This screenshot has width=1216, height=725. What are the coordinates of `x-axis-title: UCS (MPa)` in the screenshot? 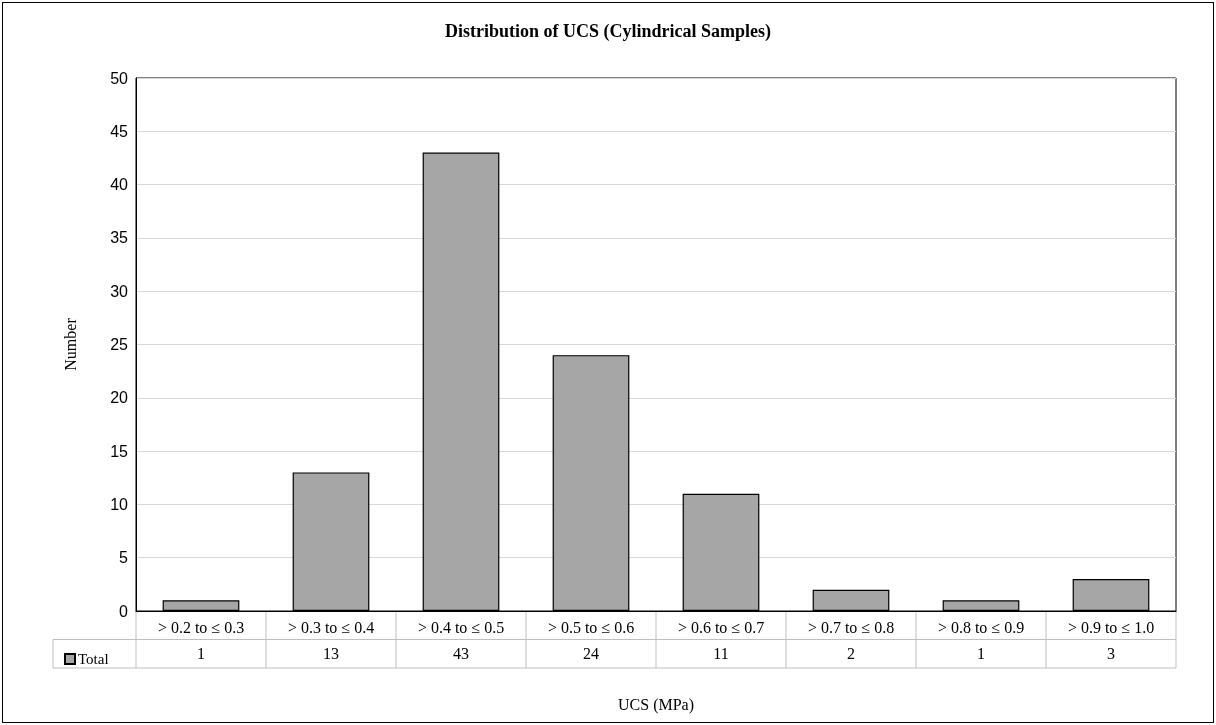 It's located at (656, 704).